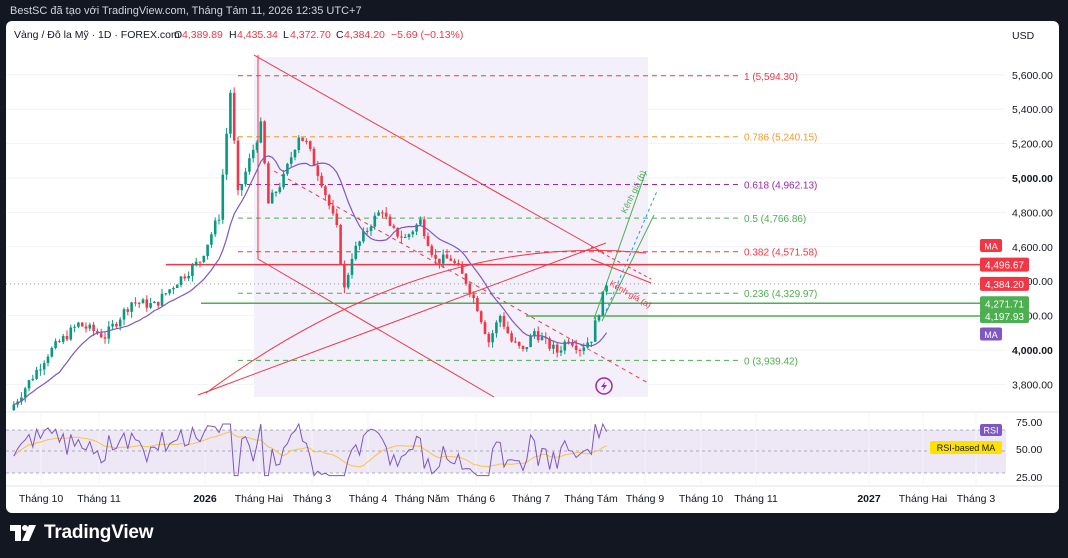  What do you see at coordinates (771, 361) in the screenshot?
I see `fib-level-label: 0 (3,939.42)` at bounding box center [771, 361].